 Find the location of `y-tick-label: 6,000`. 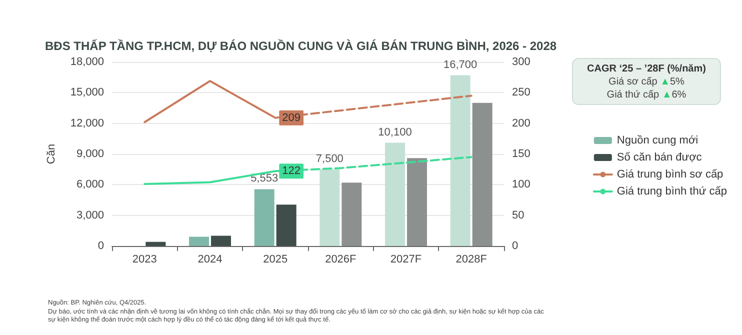

y-tick-label: 6,000 is located at coordinates (90, 184).